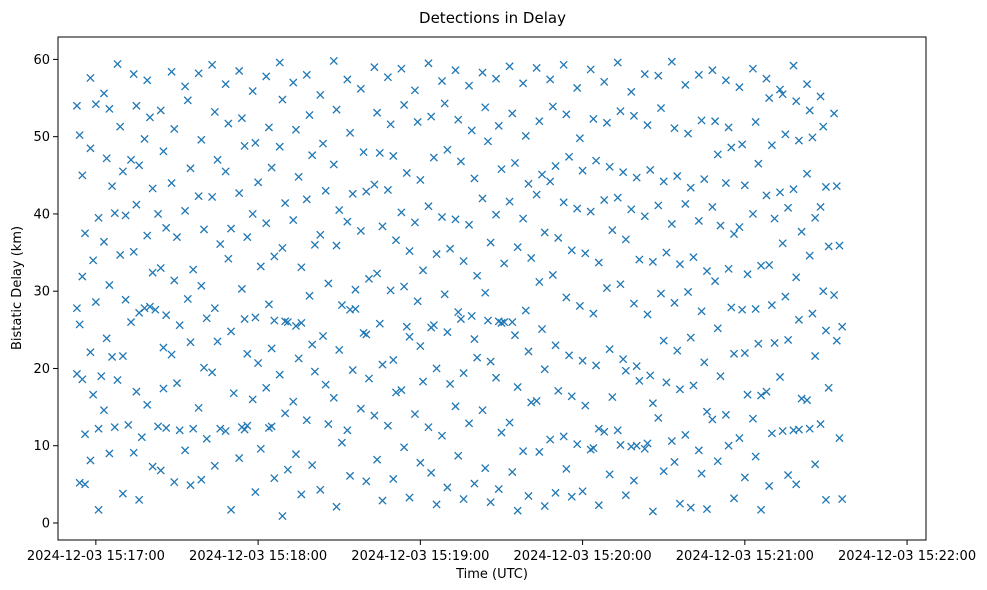  Describe the element at coordinates (46, 524) in the screenshot. I see `y-tick-label: 0` at that location.